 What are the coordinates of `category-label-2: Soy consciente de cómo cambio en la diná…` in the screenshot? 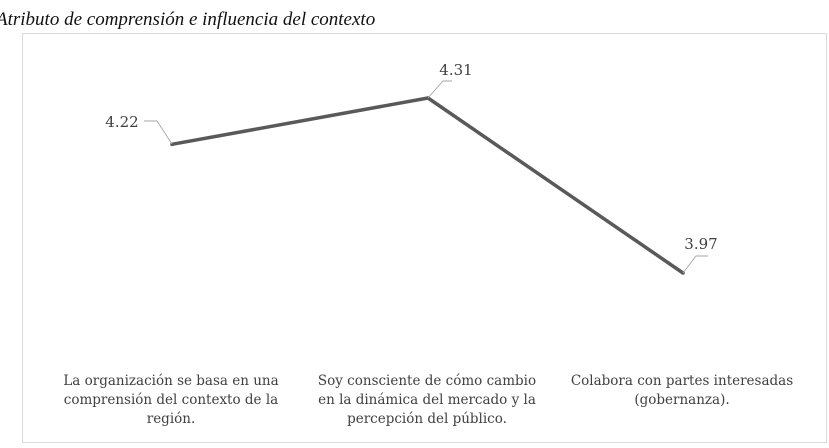 It's located at (427, 400).